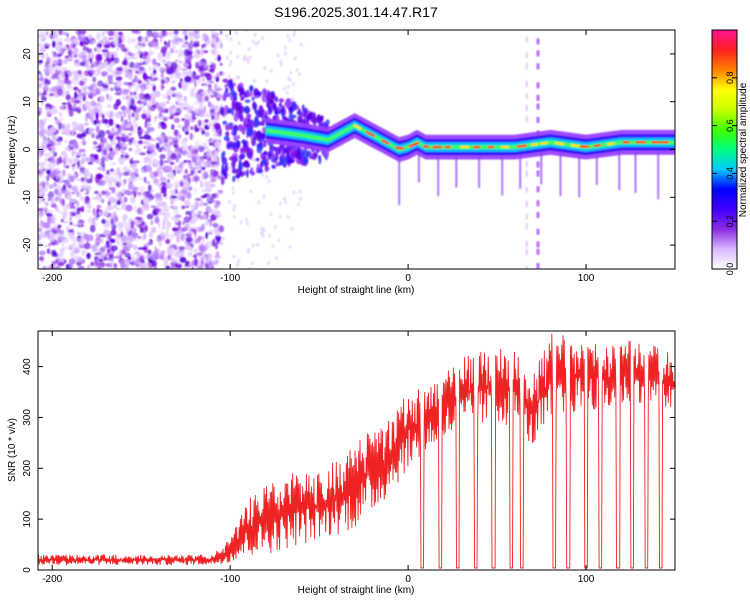 The width and height of the screenshot is (750, 600). I want to click on y-tick-label: 100, so click(27, 518).